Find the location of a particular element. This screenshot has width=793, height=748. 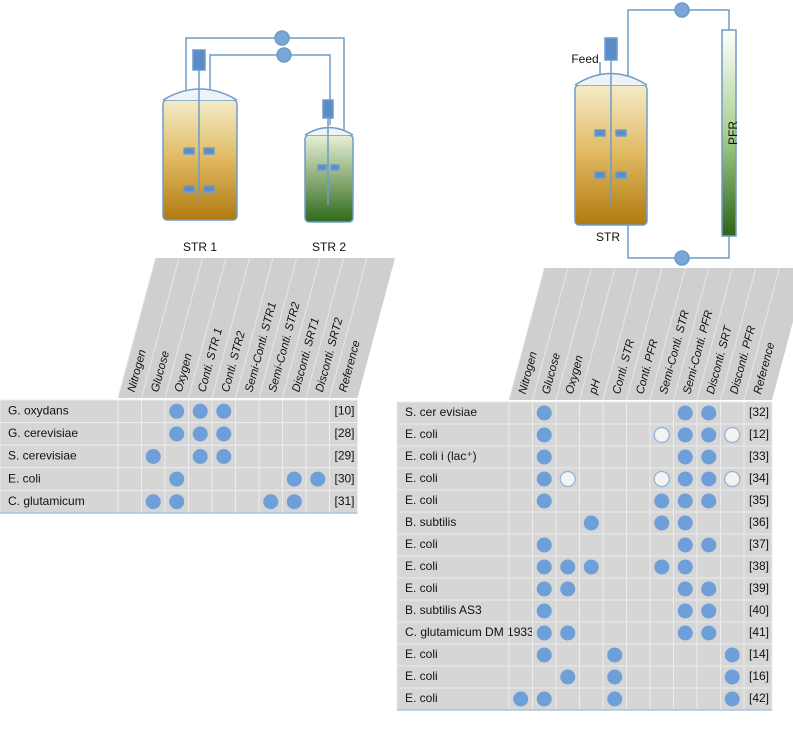

diagram-left is located at coordinates (258, 126).